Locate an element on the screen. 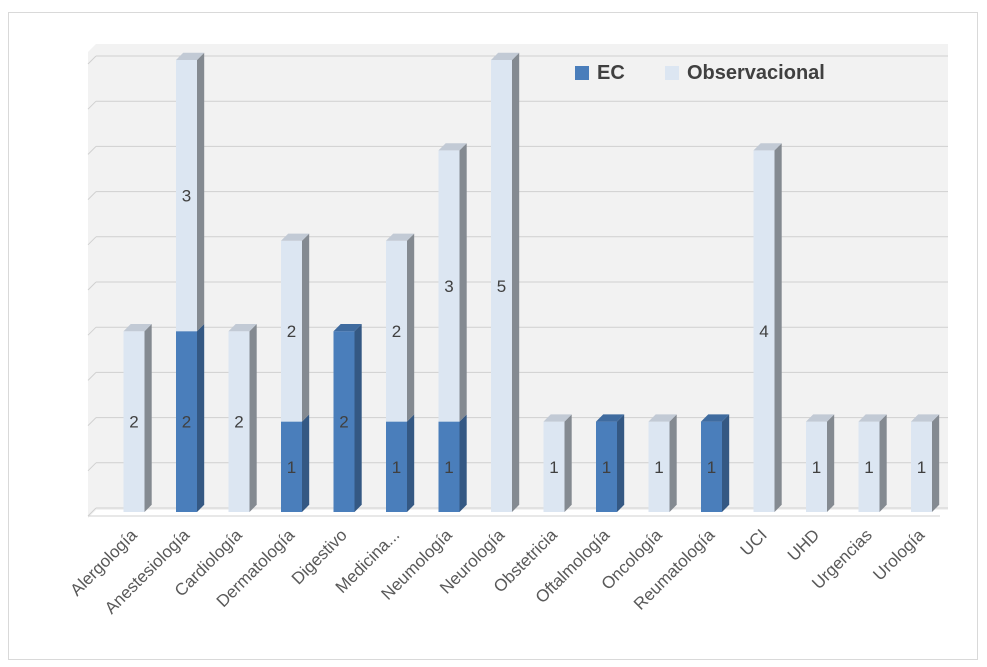  category-label-12: UCI is located at coordinates (754, 542).